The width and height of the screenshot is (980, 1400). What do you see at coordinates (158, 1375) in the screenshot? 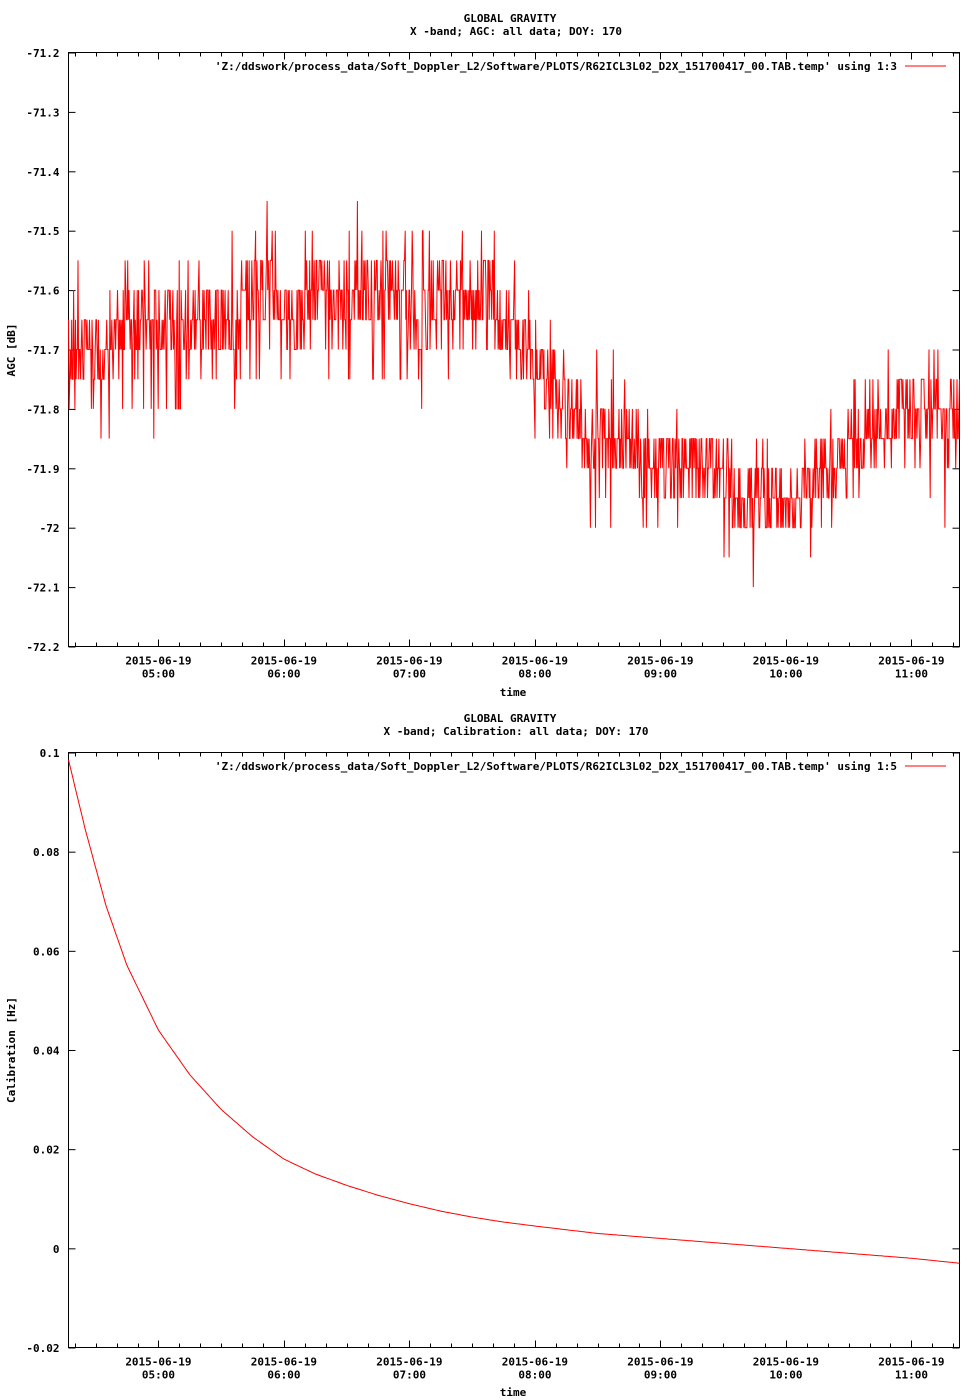
I see `calibration-x-tick-time: 05:00` at bounding box center [158, 1375].